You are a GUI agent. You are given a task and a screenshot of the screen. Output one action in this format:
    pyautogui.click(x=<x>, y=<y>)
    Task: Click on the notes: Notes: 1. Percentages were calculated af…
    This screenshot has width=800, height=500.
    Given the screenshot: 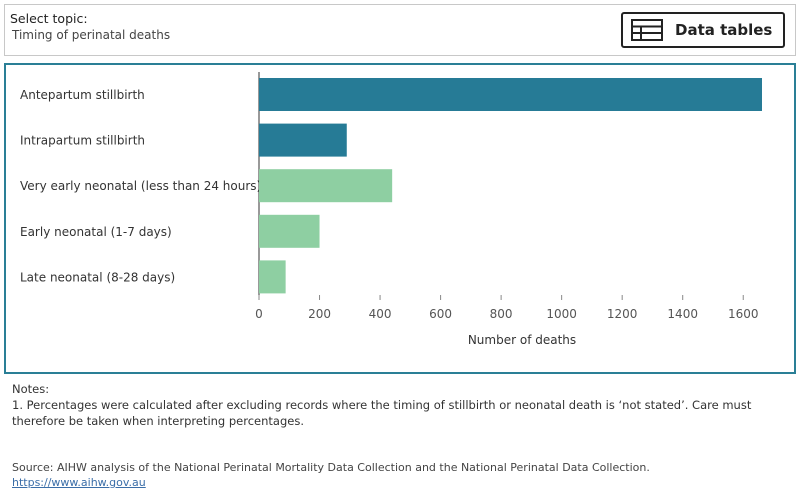 What is the action you would take?
    pyautogui.click(x=402, y=405)
    